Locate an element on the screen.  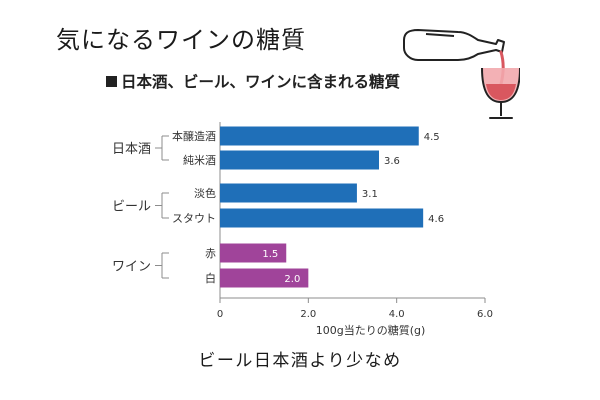
bar-category-label: 赤 is located at coordinates (210, 253).